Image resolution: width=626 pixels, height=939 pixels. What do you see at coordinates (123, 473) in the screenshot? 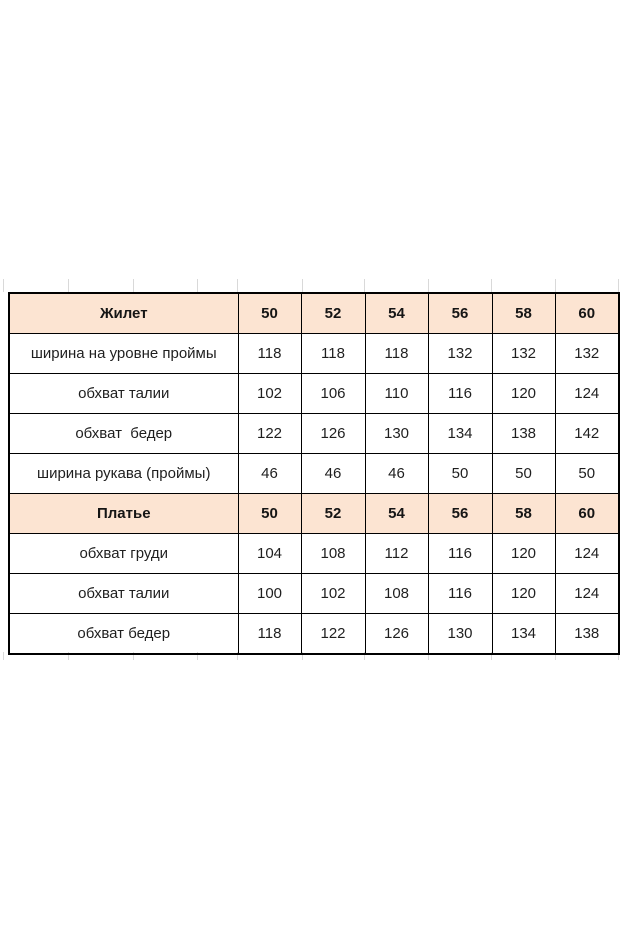
I see `row-label-cell: ширина рукава (проймы)` at bounding box center [123, 473].